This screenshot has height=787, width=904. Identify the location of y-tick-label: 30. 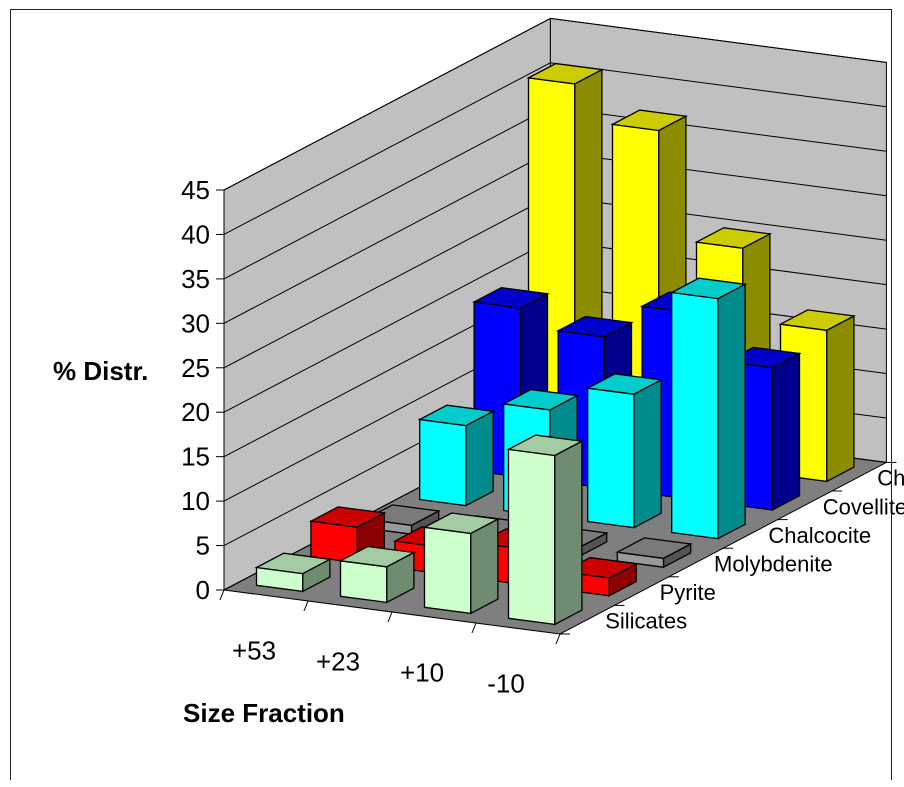
(195, 323).